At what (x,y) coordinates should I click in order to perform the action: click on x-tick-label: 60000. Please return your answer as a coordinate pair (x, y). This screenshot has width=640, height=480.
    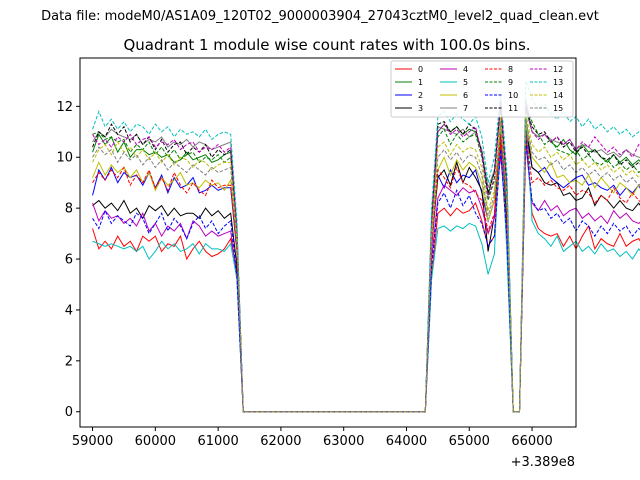
    Looking at the image, I should click on (155, 441).